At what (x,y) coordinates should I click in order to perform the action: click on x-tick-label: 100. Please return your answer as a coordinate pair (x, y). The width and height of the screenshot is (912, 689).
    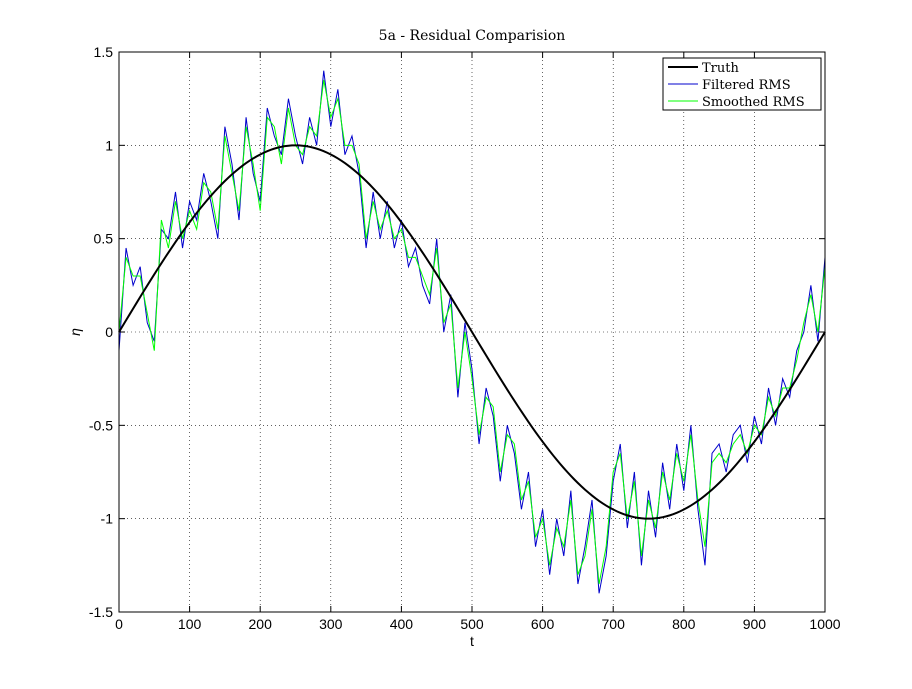
    Looking at the image, I should click on (190, 624).